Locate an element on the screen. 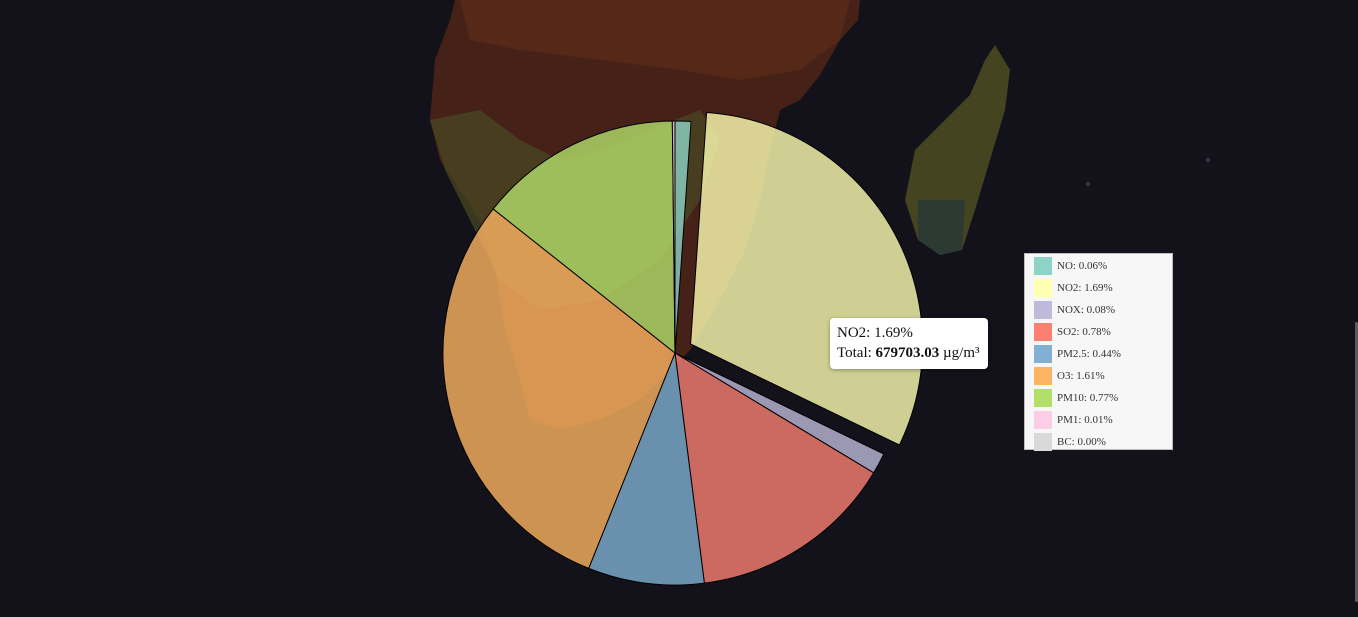 Image resolution: width=1358 pixels, height=617 pixels. pie-slice-pm1 is located at coordinates (673, 237).